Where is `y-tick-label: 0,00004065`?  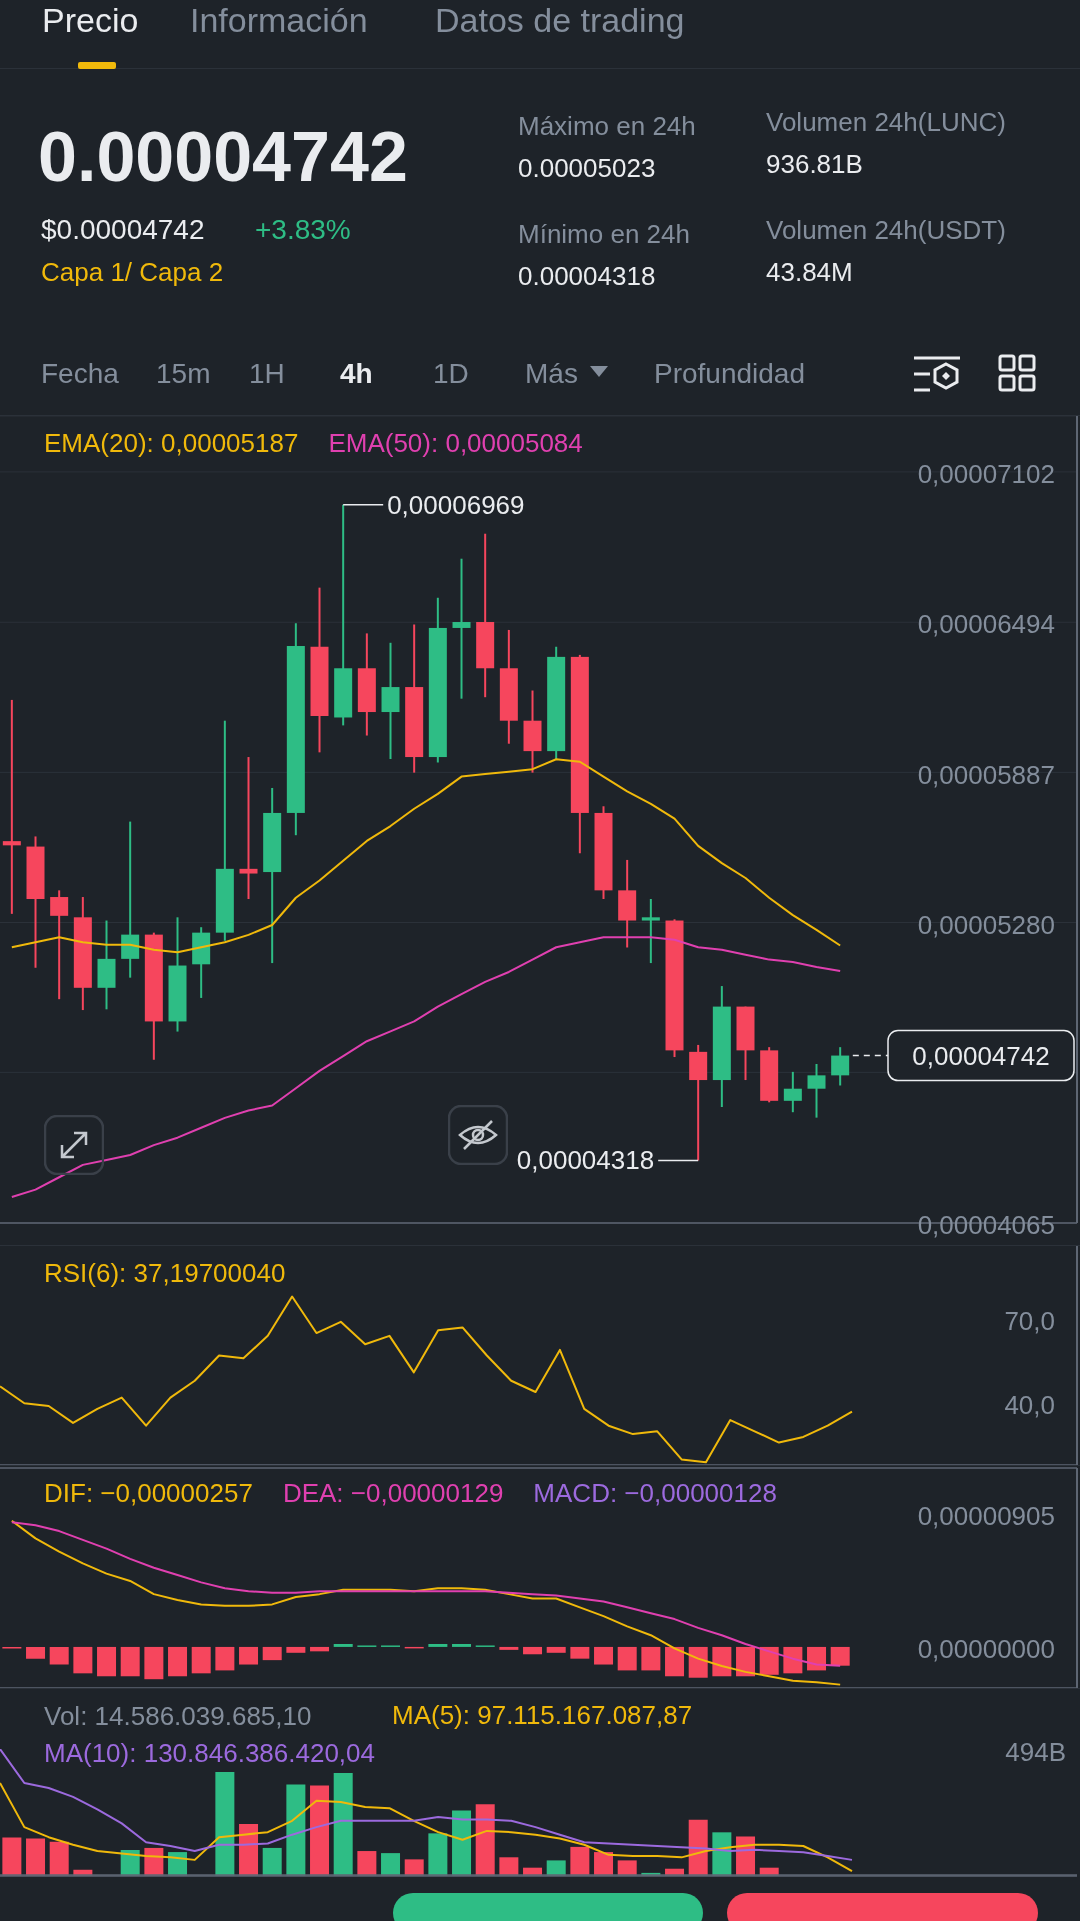
y-tick-label: 0,00004065 is located at coordinates (986, 1225).